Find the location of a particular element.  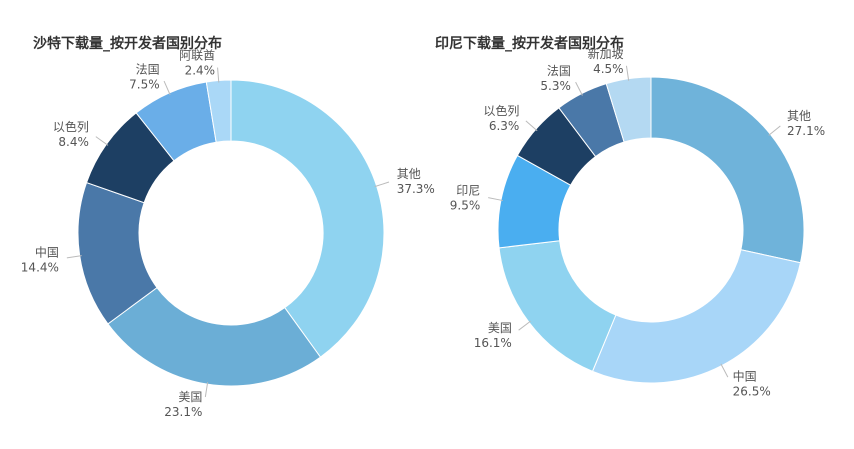

slice-label-3: 以色列 is located at coordinates (71, 127).